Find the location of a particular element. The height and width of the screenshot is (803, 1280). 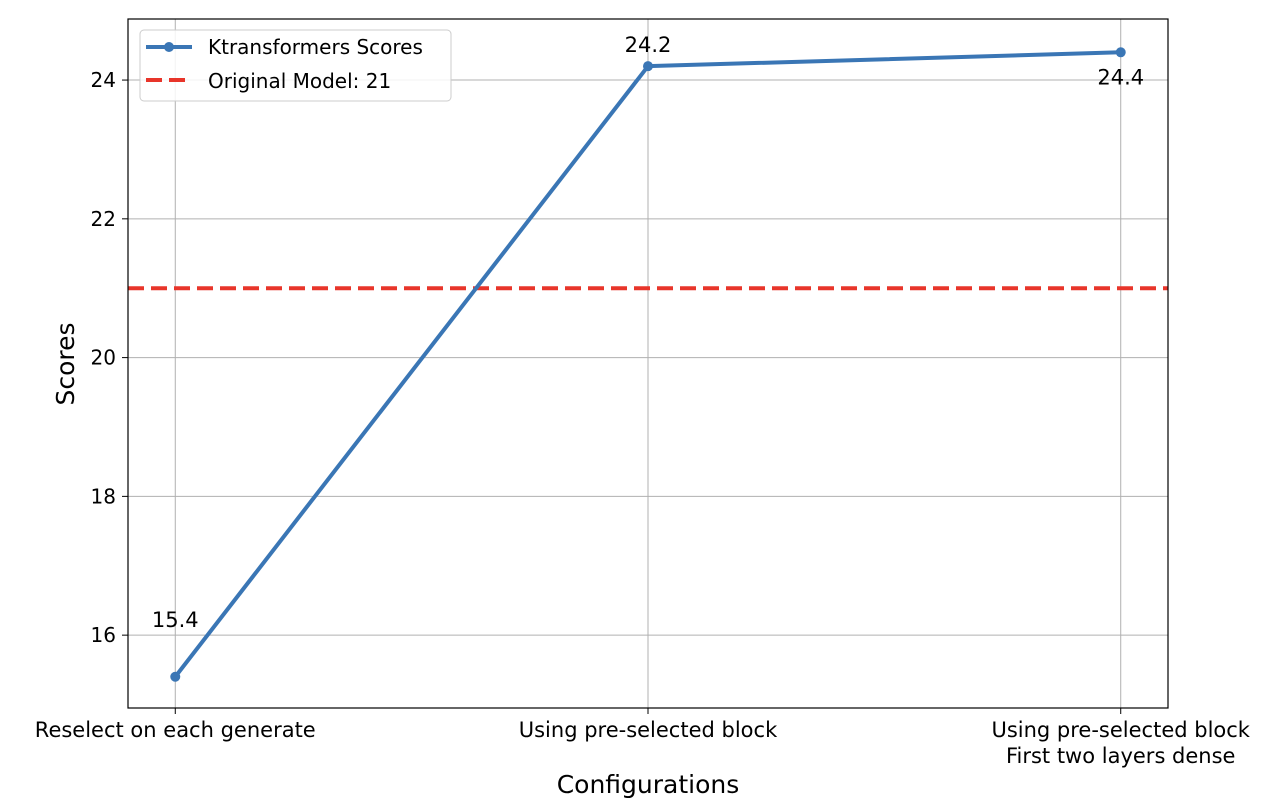

legend: Ktransformers Scores Original Model: 21 is located at coordinates (295, 65).